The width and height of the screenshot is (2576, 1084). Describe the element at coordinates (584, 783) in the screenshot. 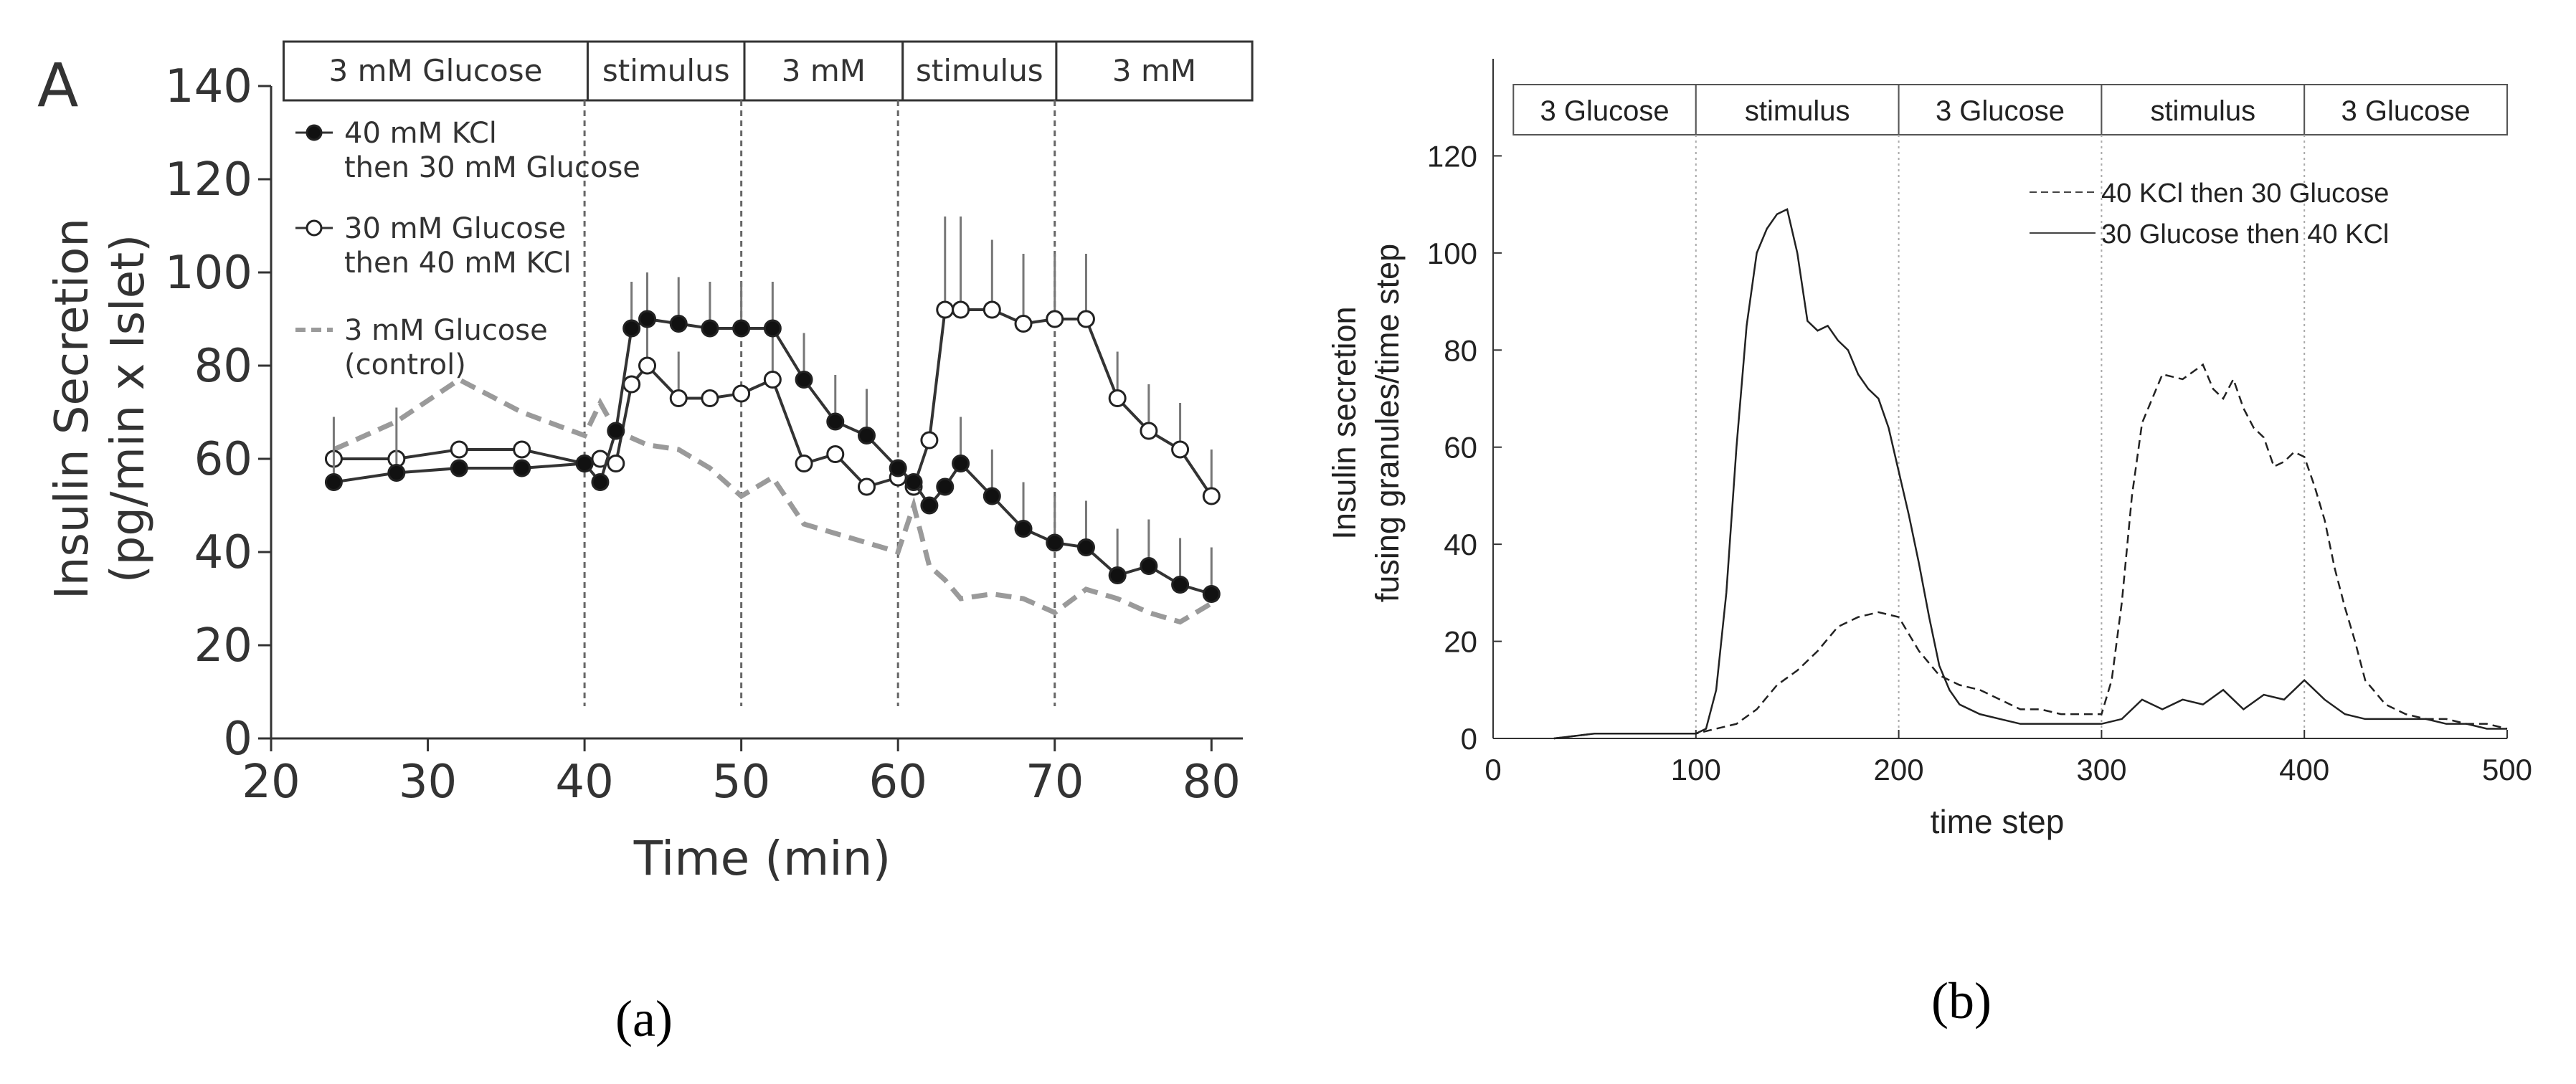

I see `panel-a-x-tick-label: 40` at that location.